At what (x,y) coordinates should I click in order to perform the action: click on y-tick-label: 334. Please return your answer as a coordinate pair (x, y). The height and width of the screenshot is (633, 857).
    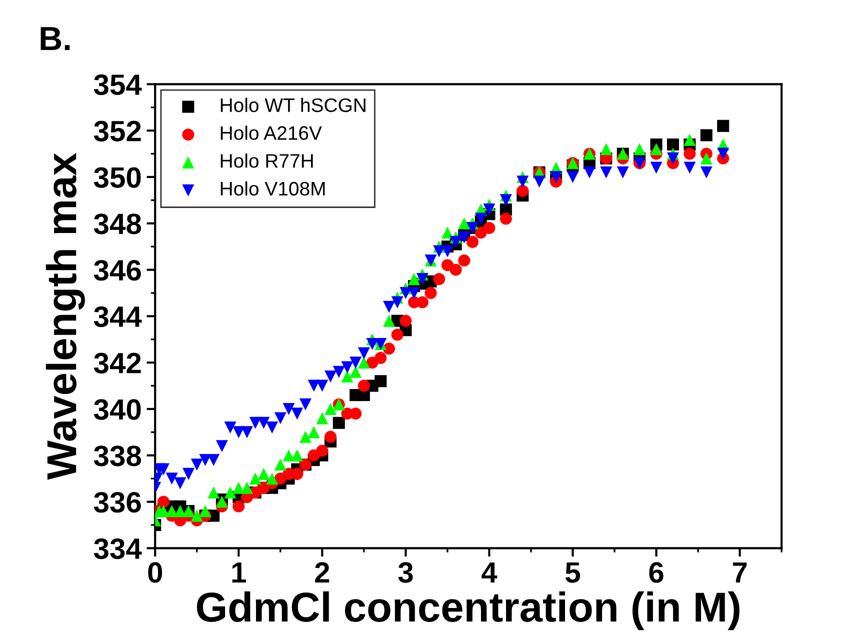
    Looking at the image, I should click on (118, 549).